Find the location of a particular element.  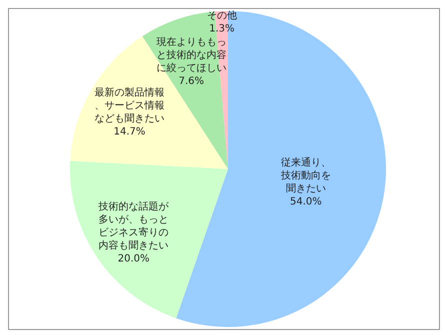

slice-label: 現在よりももっと技術的な内容に絞ってほしい is located at coordinates (191, 55).